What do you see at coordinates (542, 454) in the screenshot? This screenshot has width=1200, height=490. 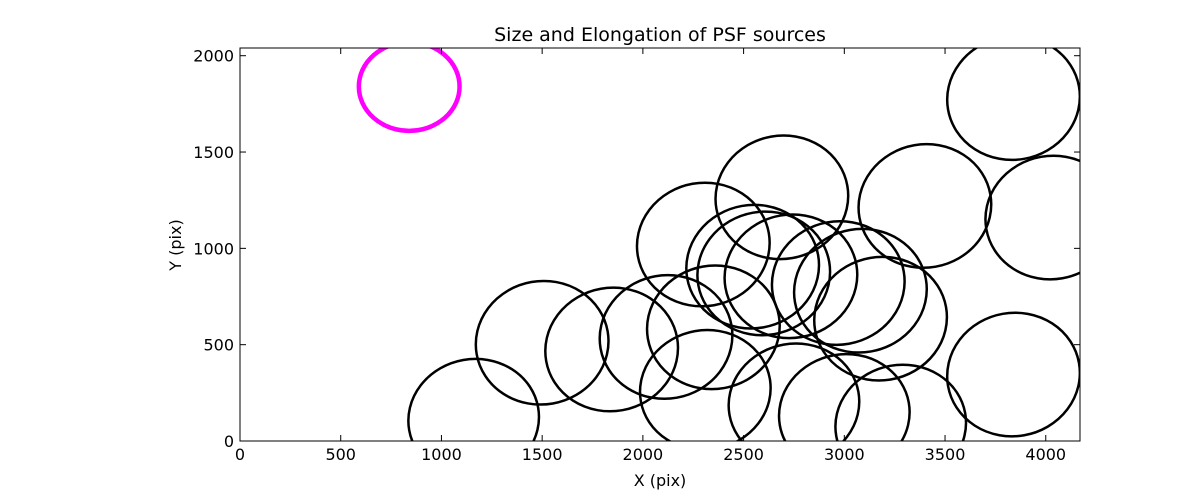 I see `x-tick-label: 1500` at bounding box center [542, 454].